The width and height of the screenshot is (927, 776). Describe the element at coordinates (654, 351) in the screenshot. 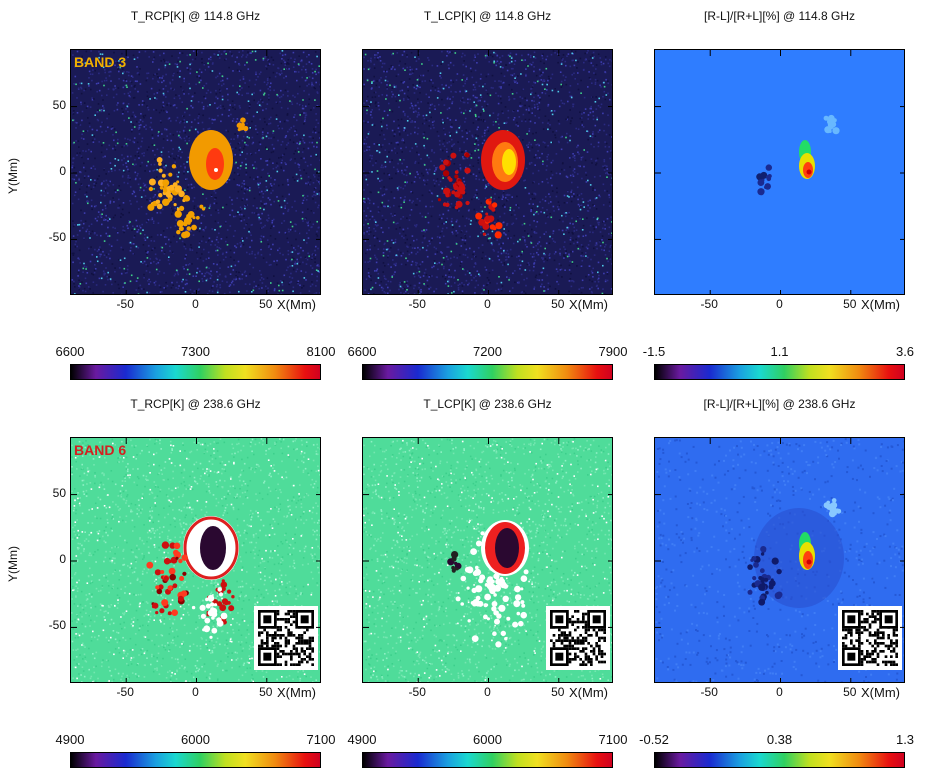

I see `colorbar-tick-label: -1.5` at that location.